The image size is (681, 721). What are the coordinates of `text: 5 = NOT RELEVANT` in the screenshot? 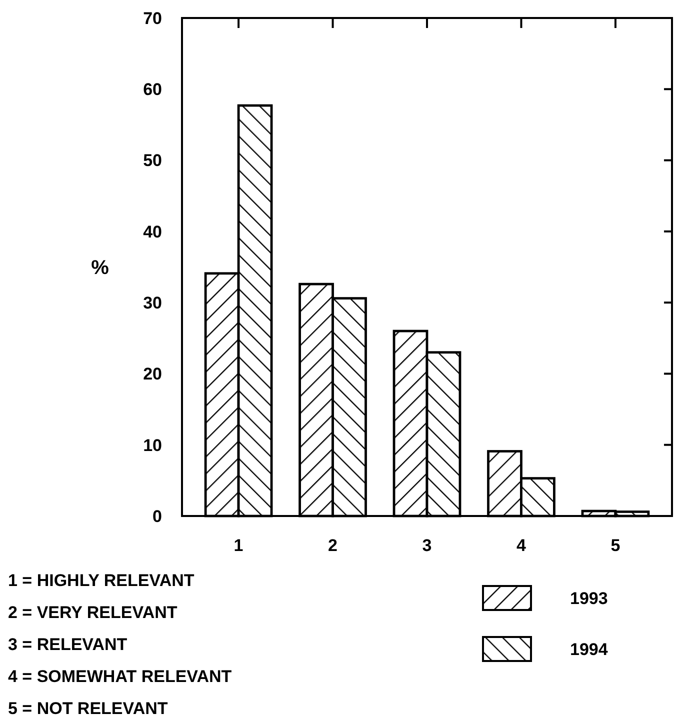 It's located at (88, 708).